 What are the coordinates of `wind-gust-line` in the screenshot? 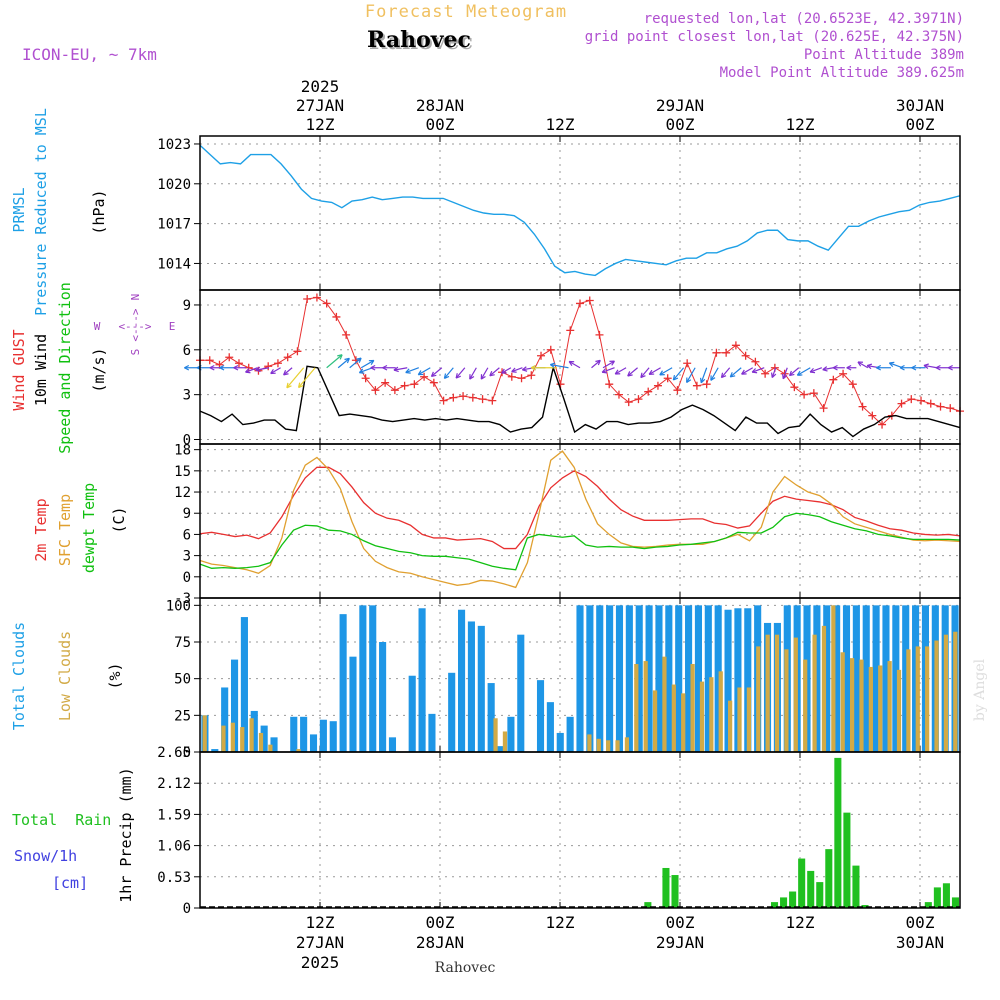 It's located at (580, 361).